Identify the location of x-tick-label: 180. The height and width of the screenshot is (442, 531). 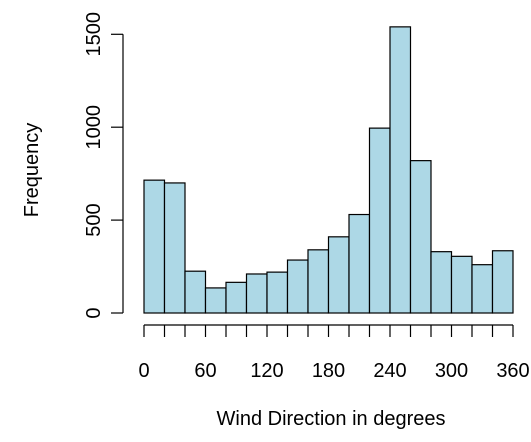
(328, 371).